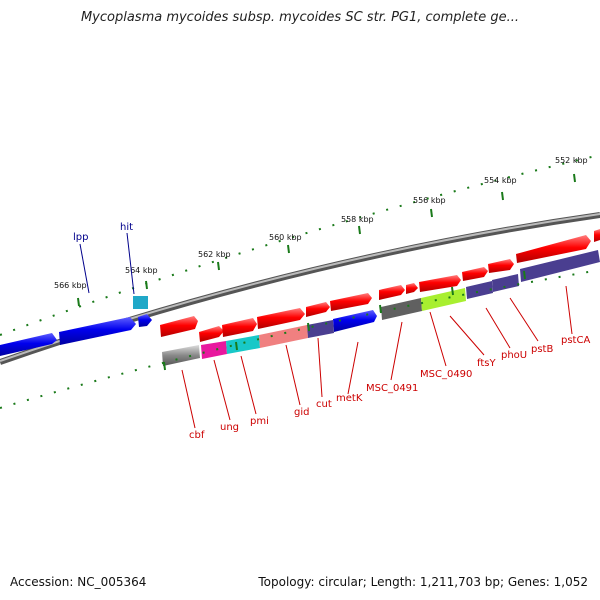  Describe the element at coordinates (542, 349) in the screenshot. I see `gene-label-pstB: pstB` at that location.